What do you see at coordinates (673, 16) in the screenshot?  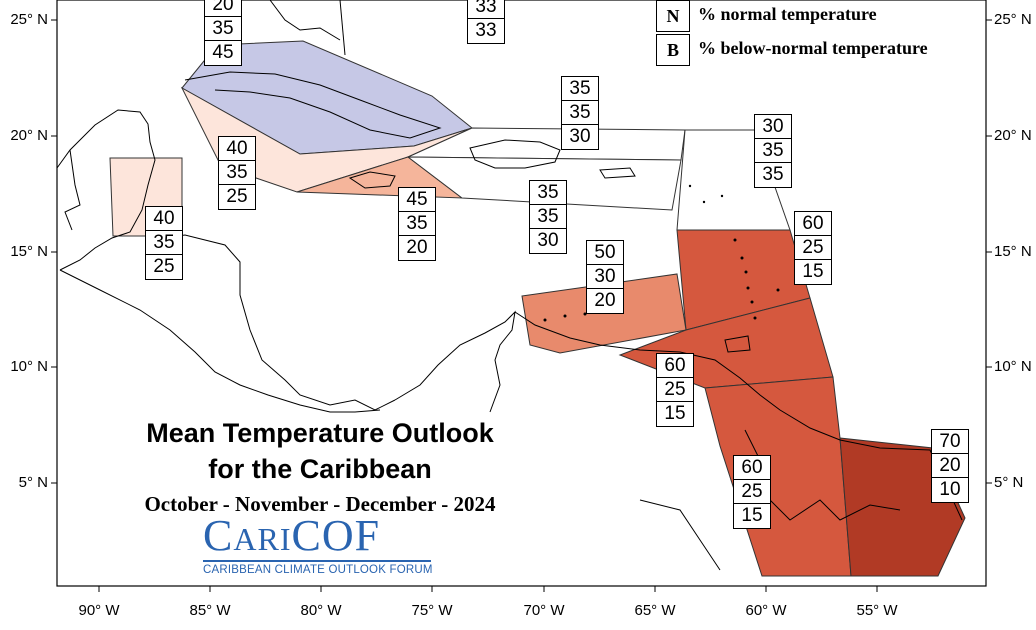 I see `legend-key-normal: N` at bounding box center [673, 16].